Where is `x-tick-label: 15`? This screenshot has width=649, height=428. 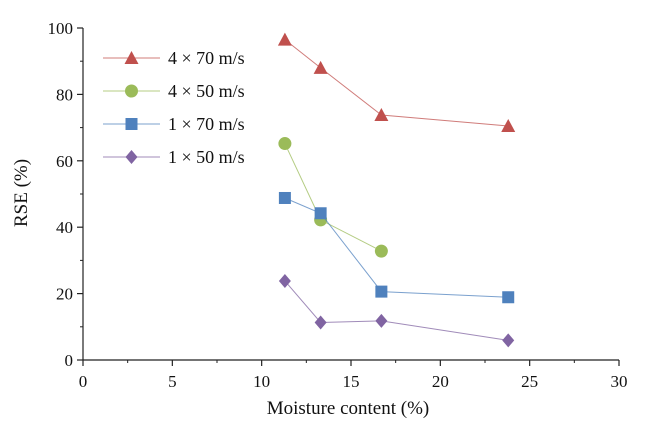 x-tick-label: 15 is located at coordinates (351, 381).